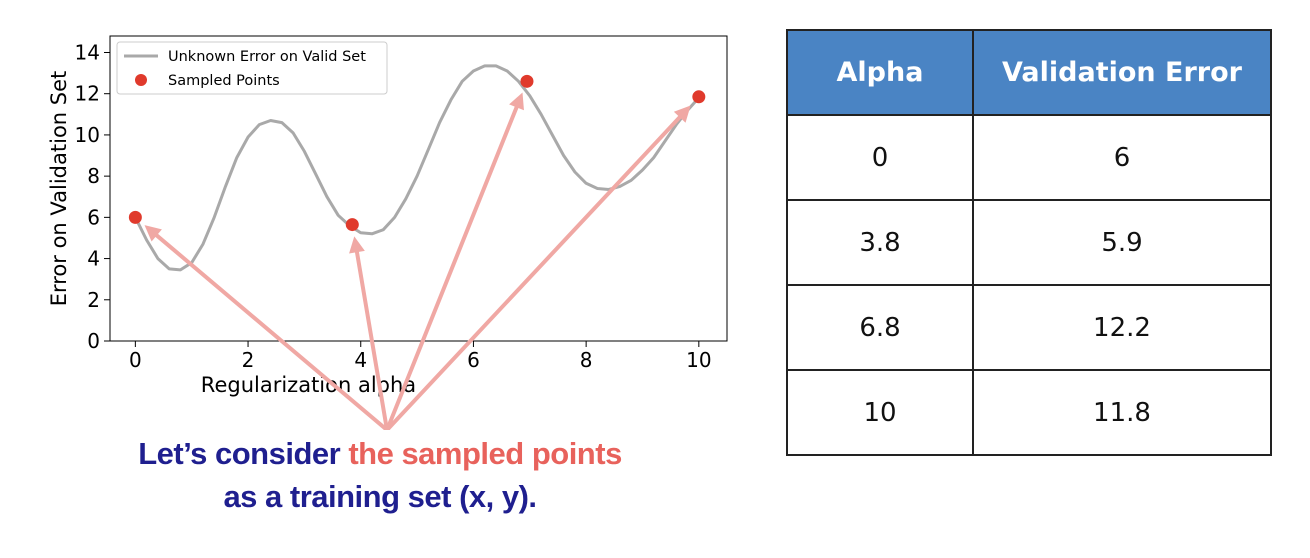  What do you see at coordinates (87, 94) in the screenshot?
I see `y-tick-label: 12` at bounding box center [87, 94].